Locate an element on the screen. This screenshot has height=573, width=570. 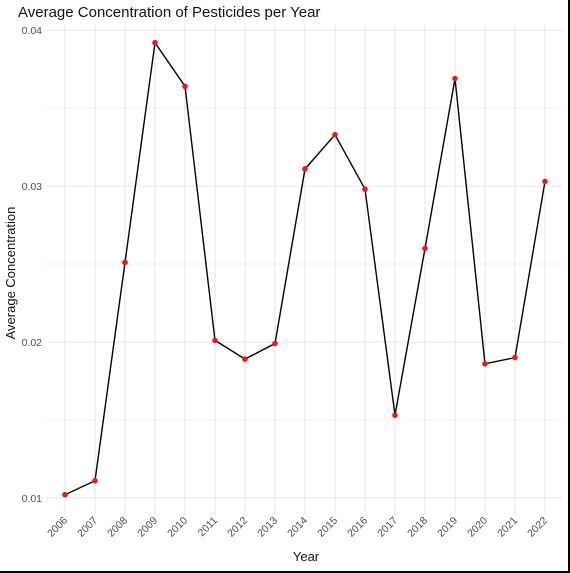
x-tick-label: 2021 is located at coordinates (507, 527).